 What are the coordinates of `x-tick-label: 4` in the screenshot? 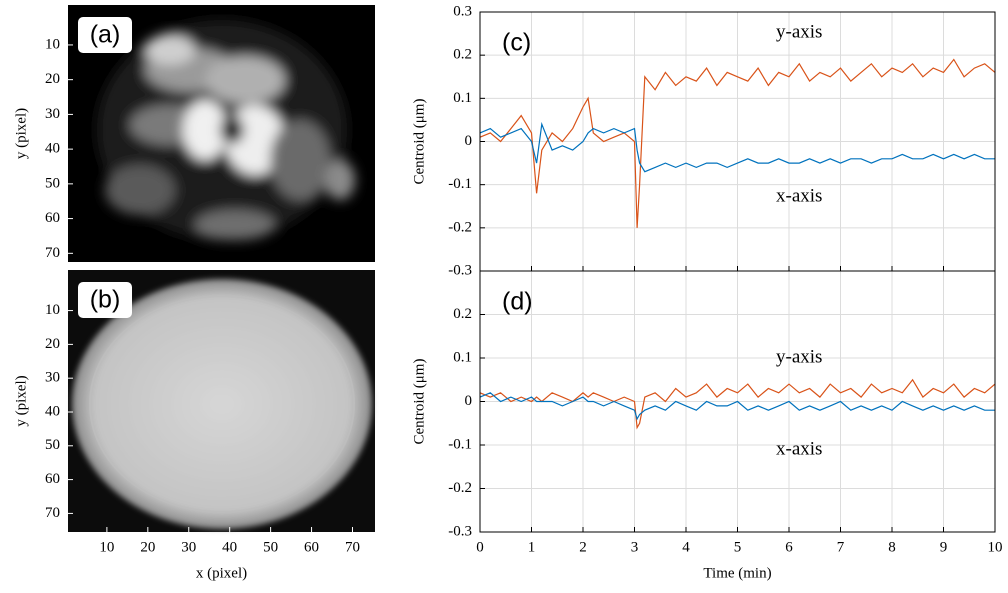 It's located at (686, 547).